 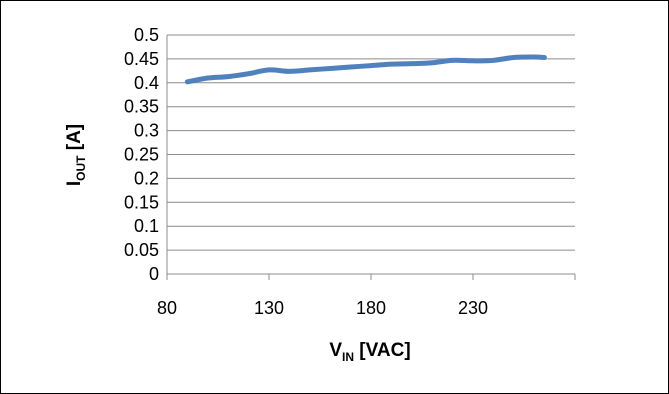 What do you see at coordinates (141, 202) in the screenshot?
I see `y-tick-label: 0.15` at bounding box center [141, 202].